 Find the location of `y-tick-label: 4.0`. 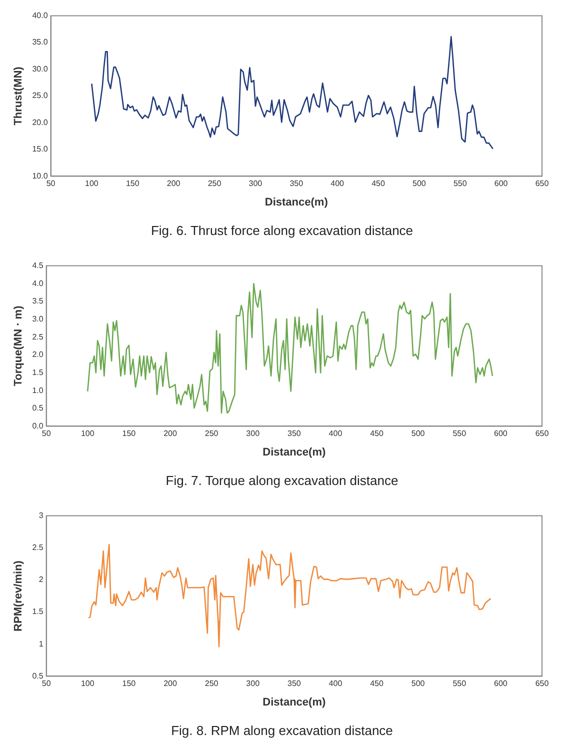

y-tick-label: 4.0 is located at coordinates (38, 283).